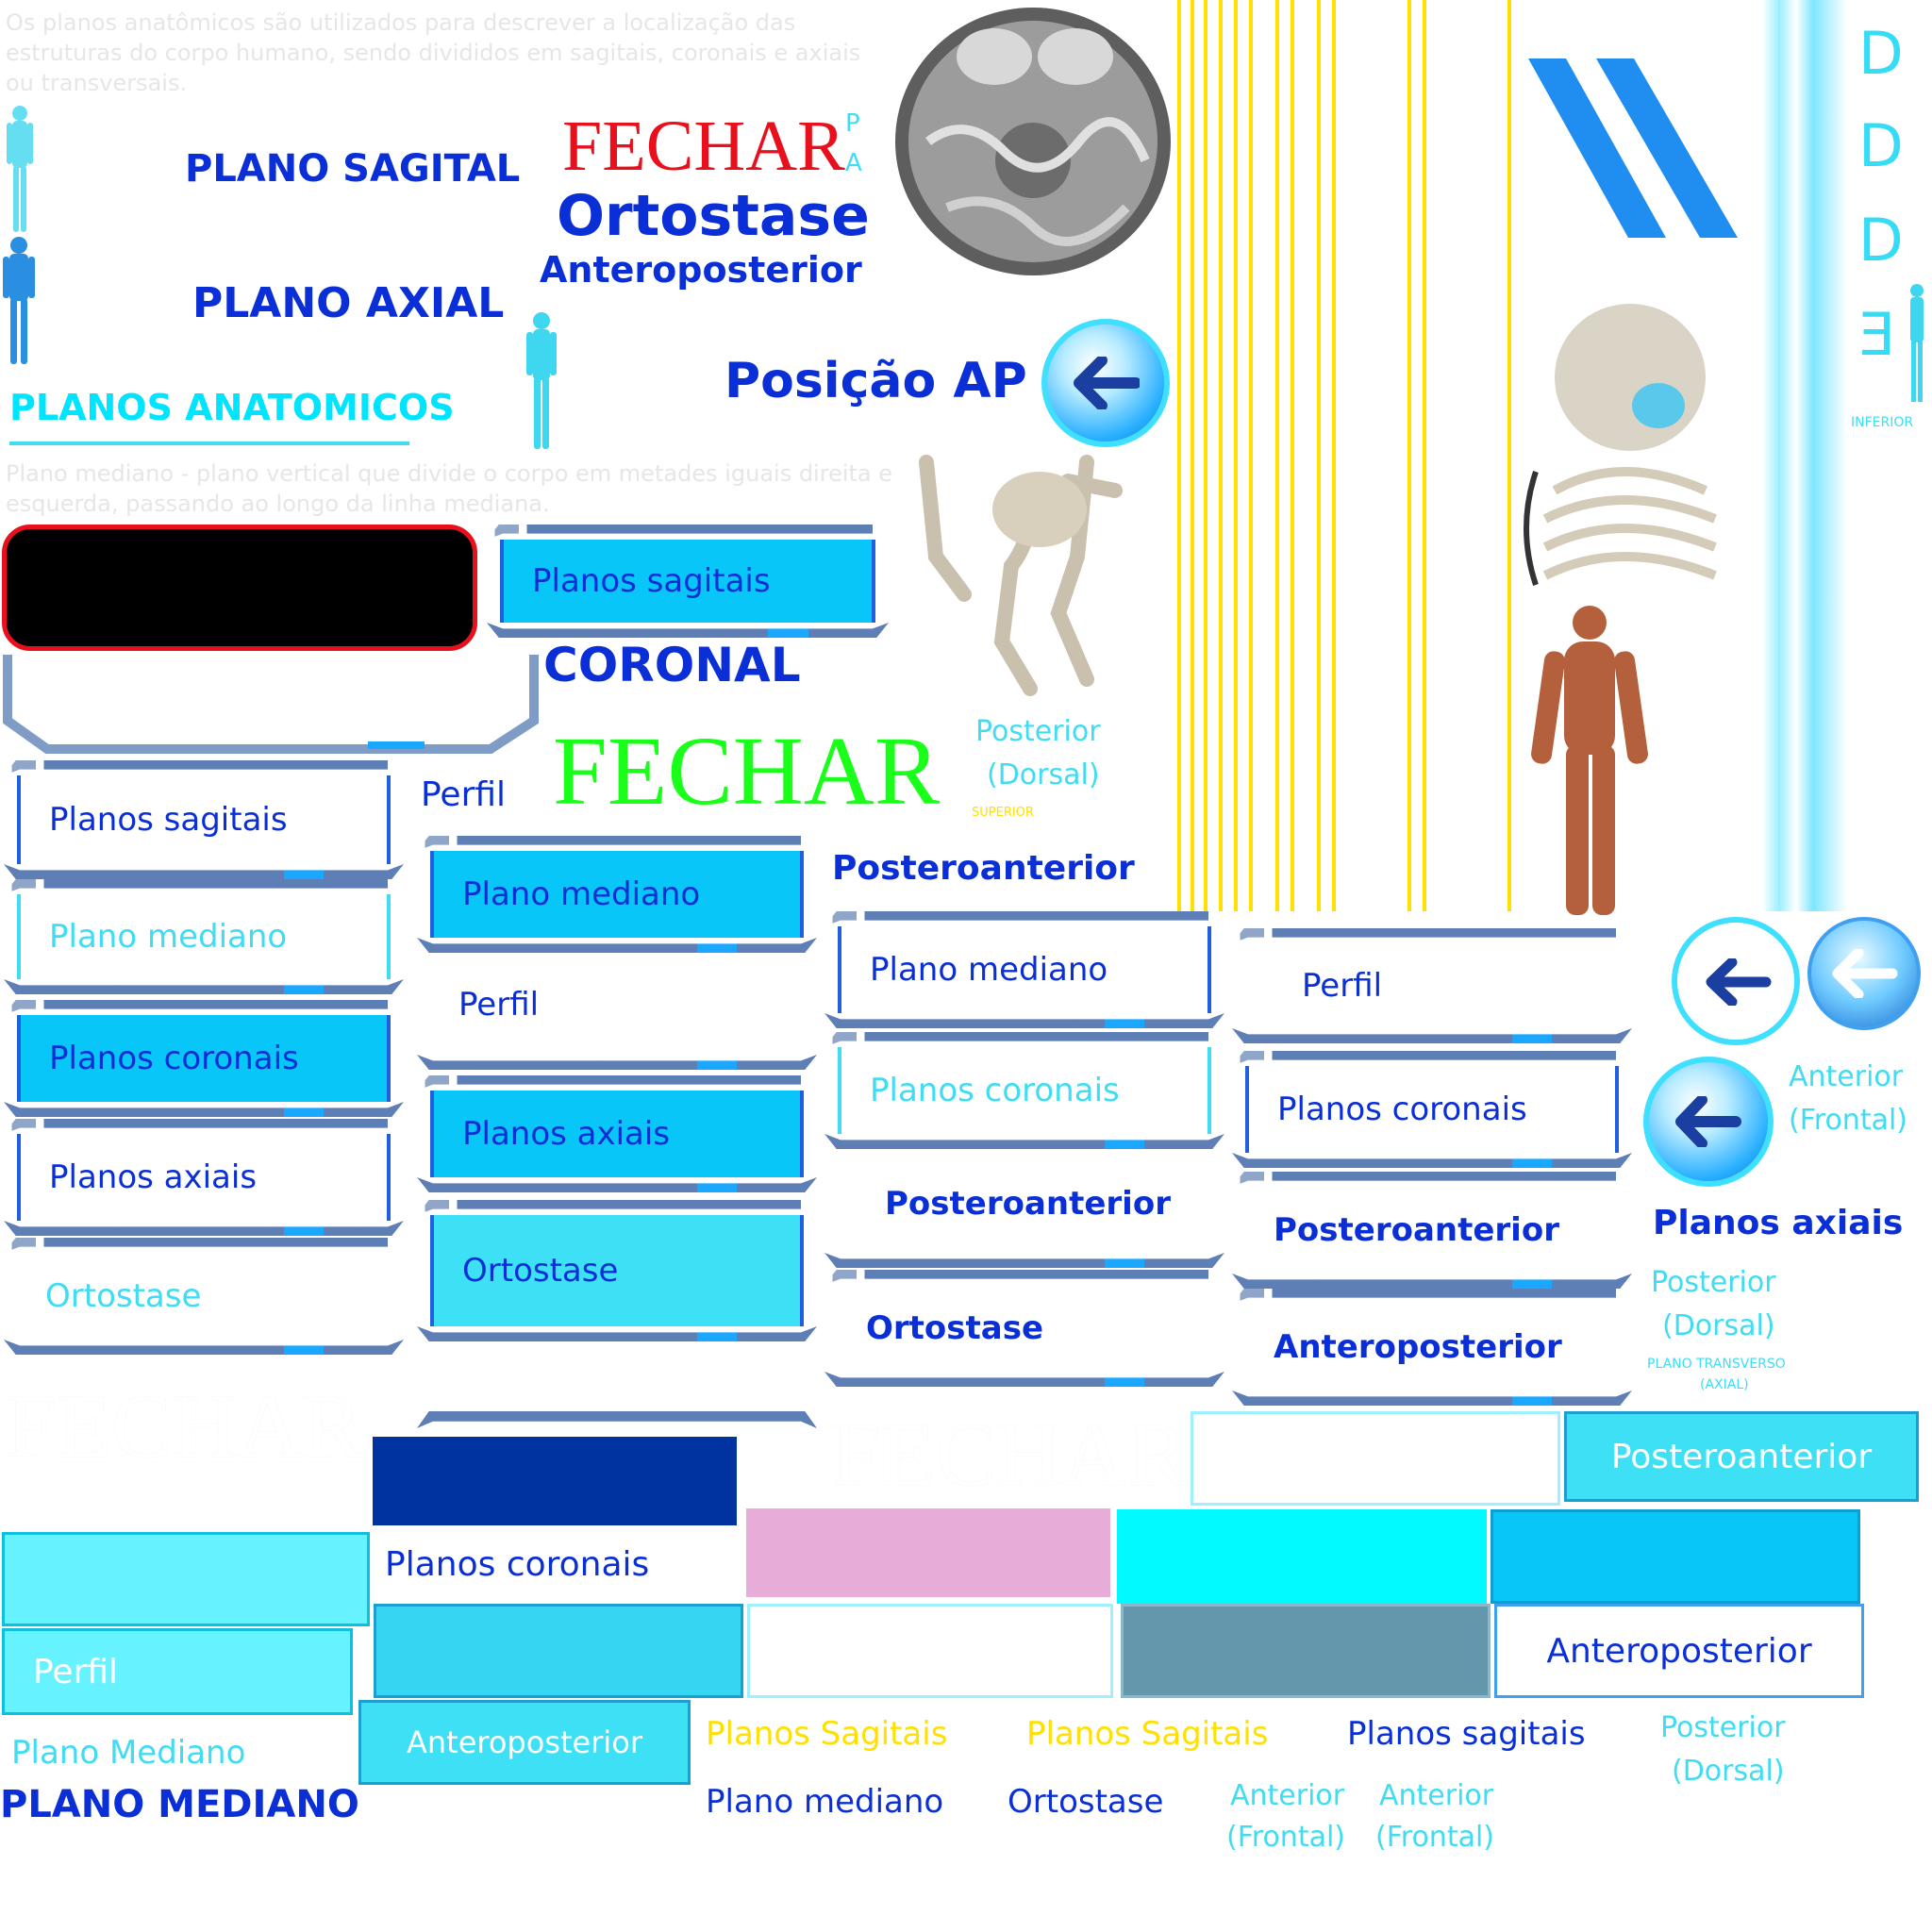 The height and width of the screenshot is (1932, 1932). What do you see at coordinates (747, 771) in the screenshot?
I see `fechar-green-button: FECHAR` at bounding box center [747, 771].